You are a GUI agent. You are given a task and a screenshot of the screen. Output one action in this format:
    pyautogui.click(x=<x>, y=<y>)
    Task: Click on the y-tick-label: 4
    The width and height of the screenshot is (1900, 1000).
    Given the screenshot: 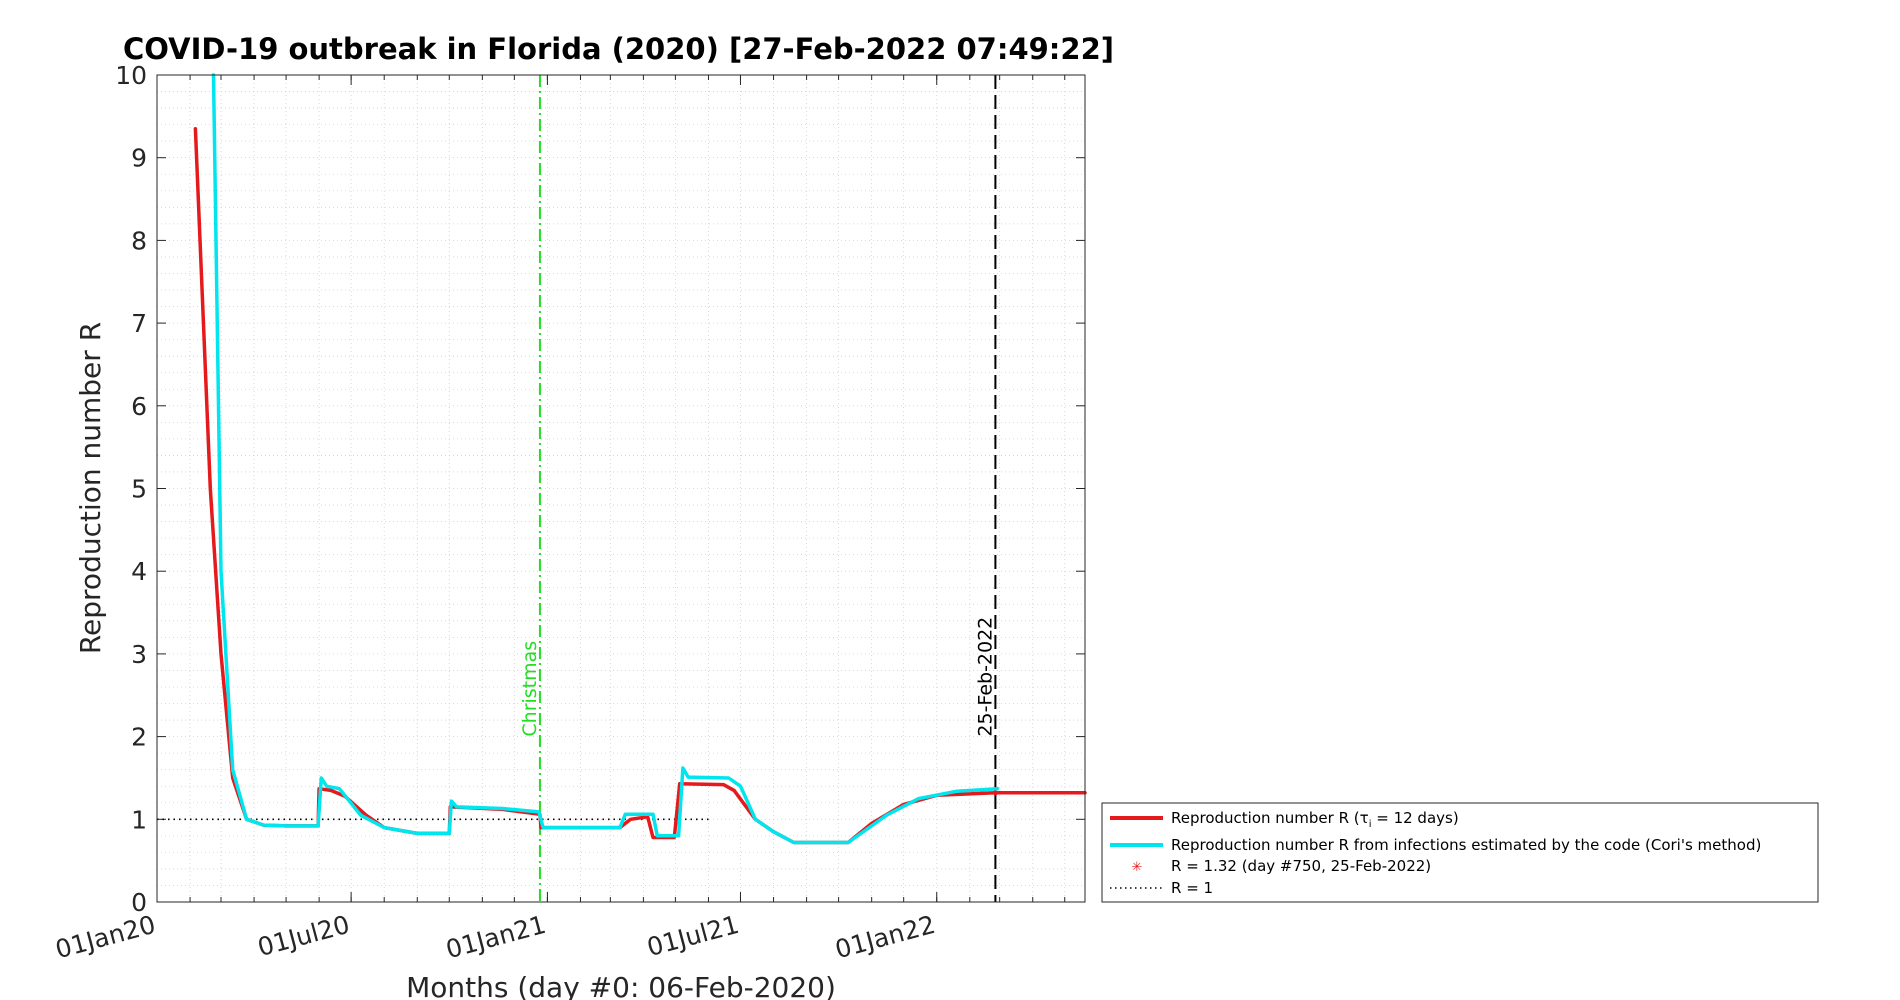 What is the action you would take?
    pyautogui.click(x=139, y=571)
    